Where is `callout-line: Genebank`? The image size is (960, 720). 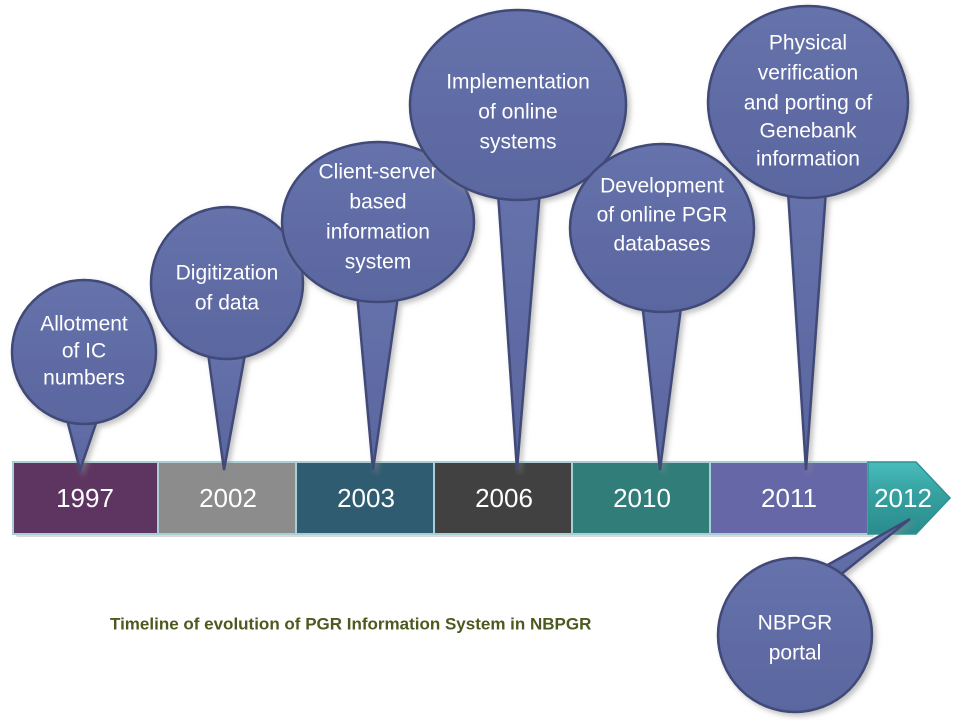 callout-line: Genebank is located at coordinates (808, 131).